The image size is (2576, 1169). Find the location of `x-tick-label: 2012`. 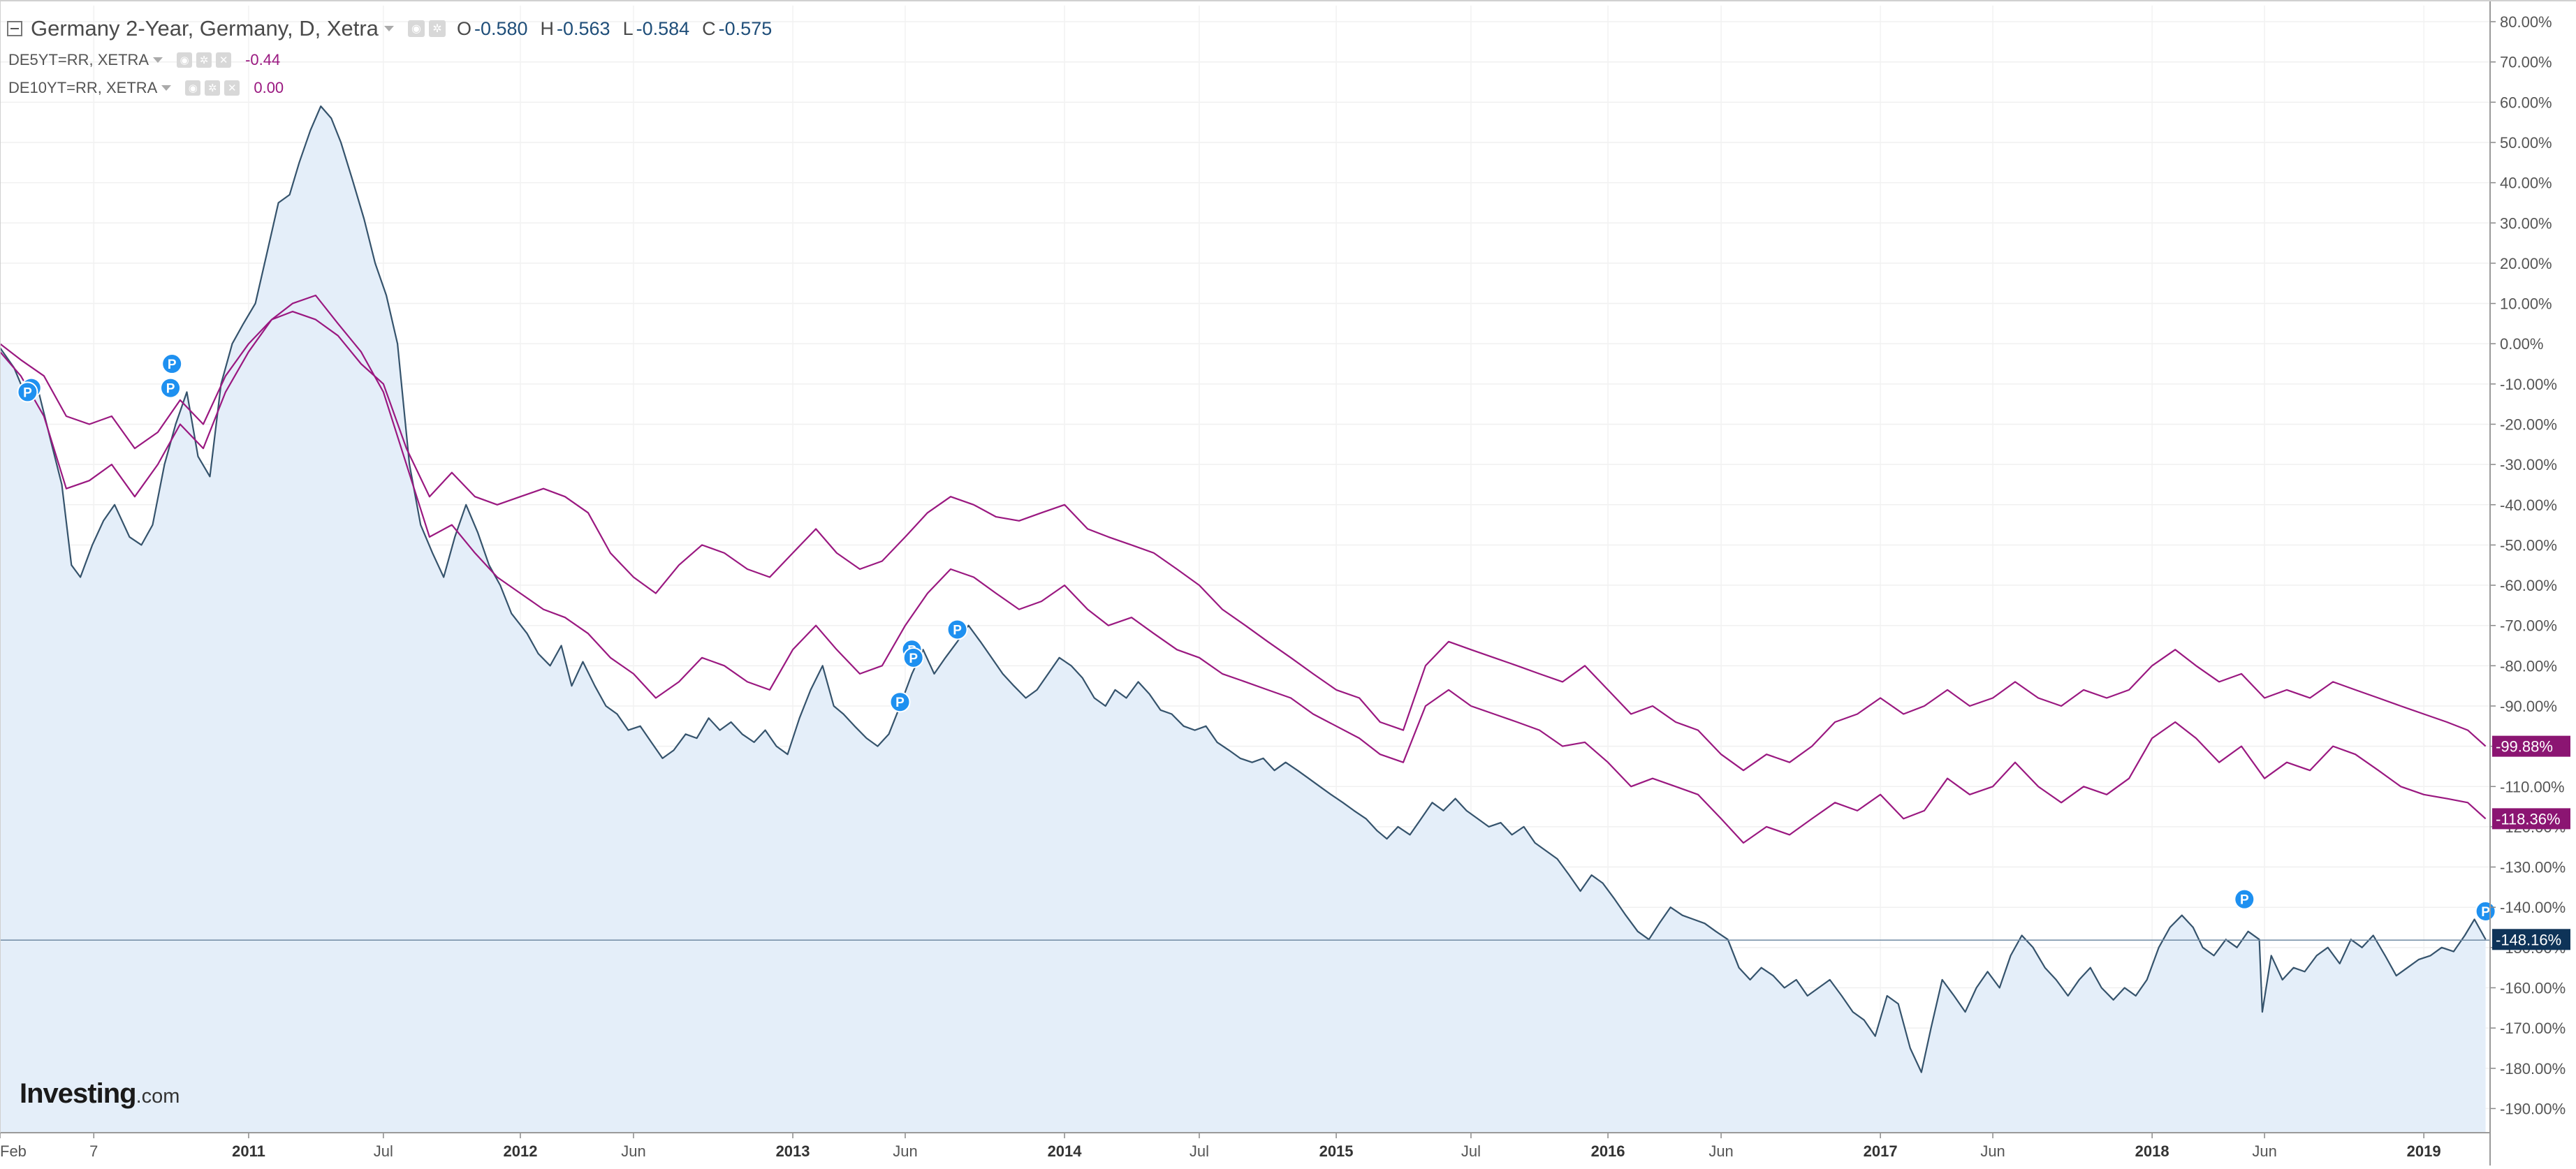

x-tick-label: 2012 is located at coordinates (520, 1151).